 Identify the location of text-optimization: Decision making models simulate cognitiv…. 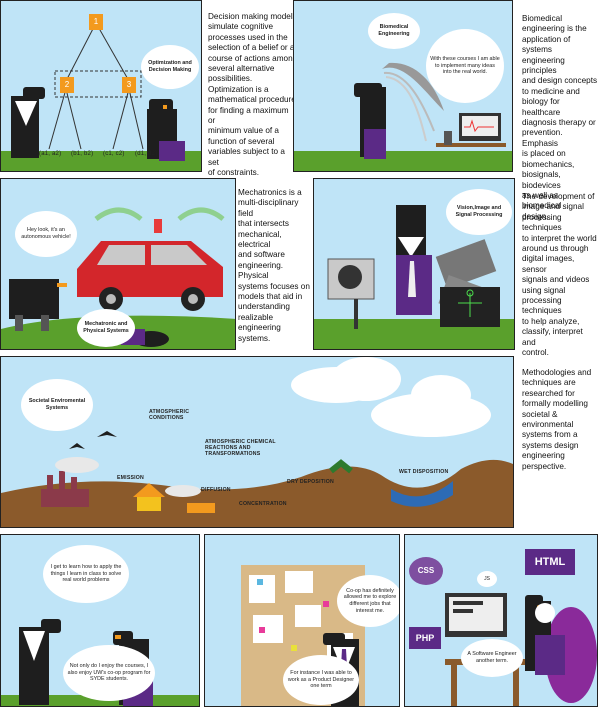
(253, 95).